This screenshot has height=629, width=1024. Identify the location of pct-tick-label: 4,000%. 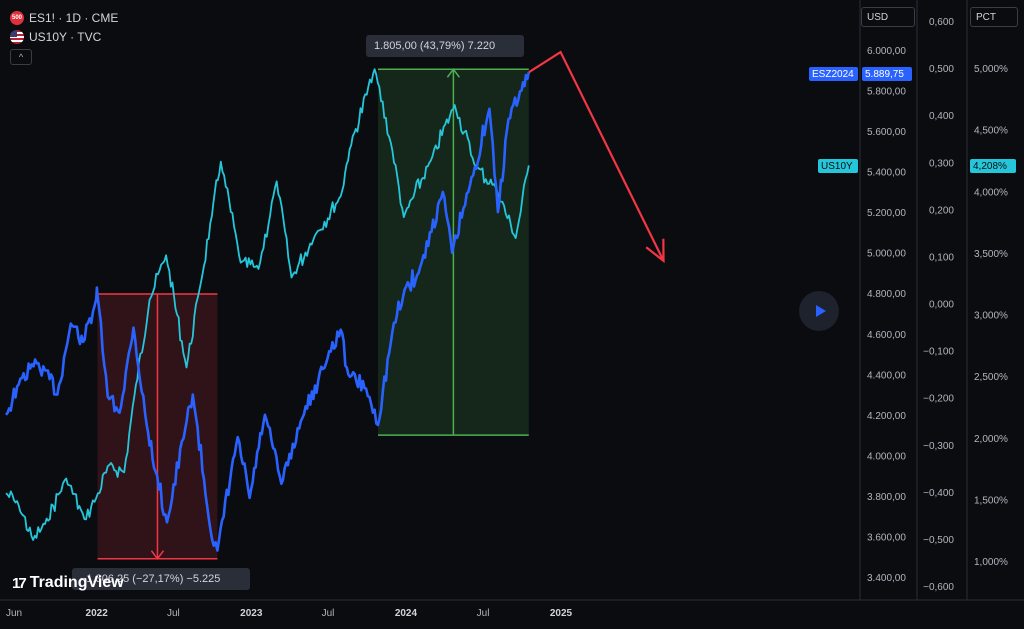
(991, 192).